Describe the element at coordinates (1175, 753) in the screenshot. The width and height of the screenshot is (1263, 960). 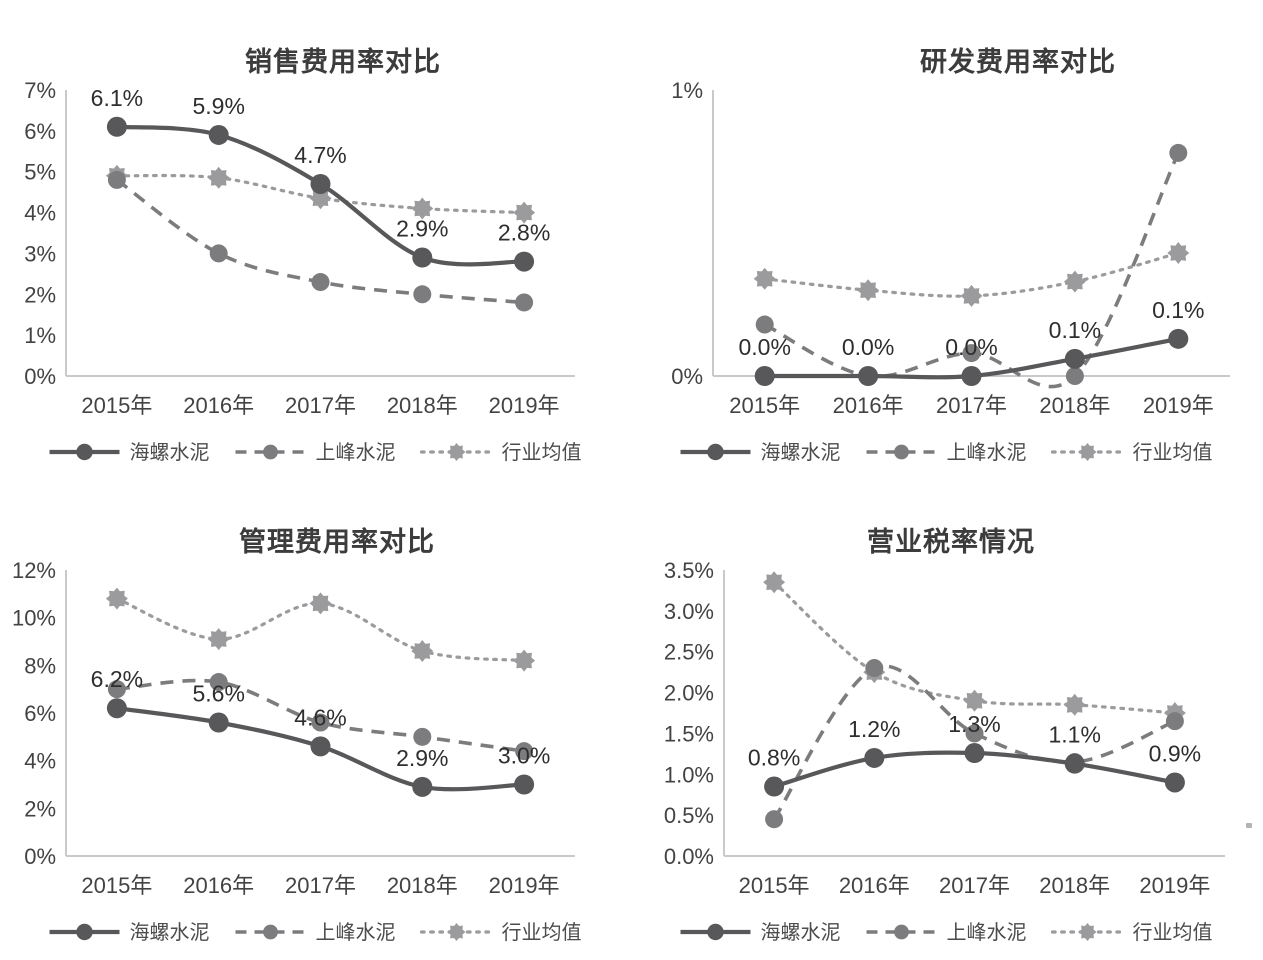
I see `data-label: 0.9%` at that location.